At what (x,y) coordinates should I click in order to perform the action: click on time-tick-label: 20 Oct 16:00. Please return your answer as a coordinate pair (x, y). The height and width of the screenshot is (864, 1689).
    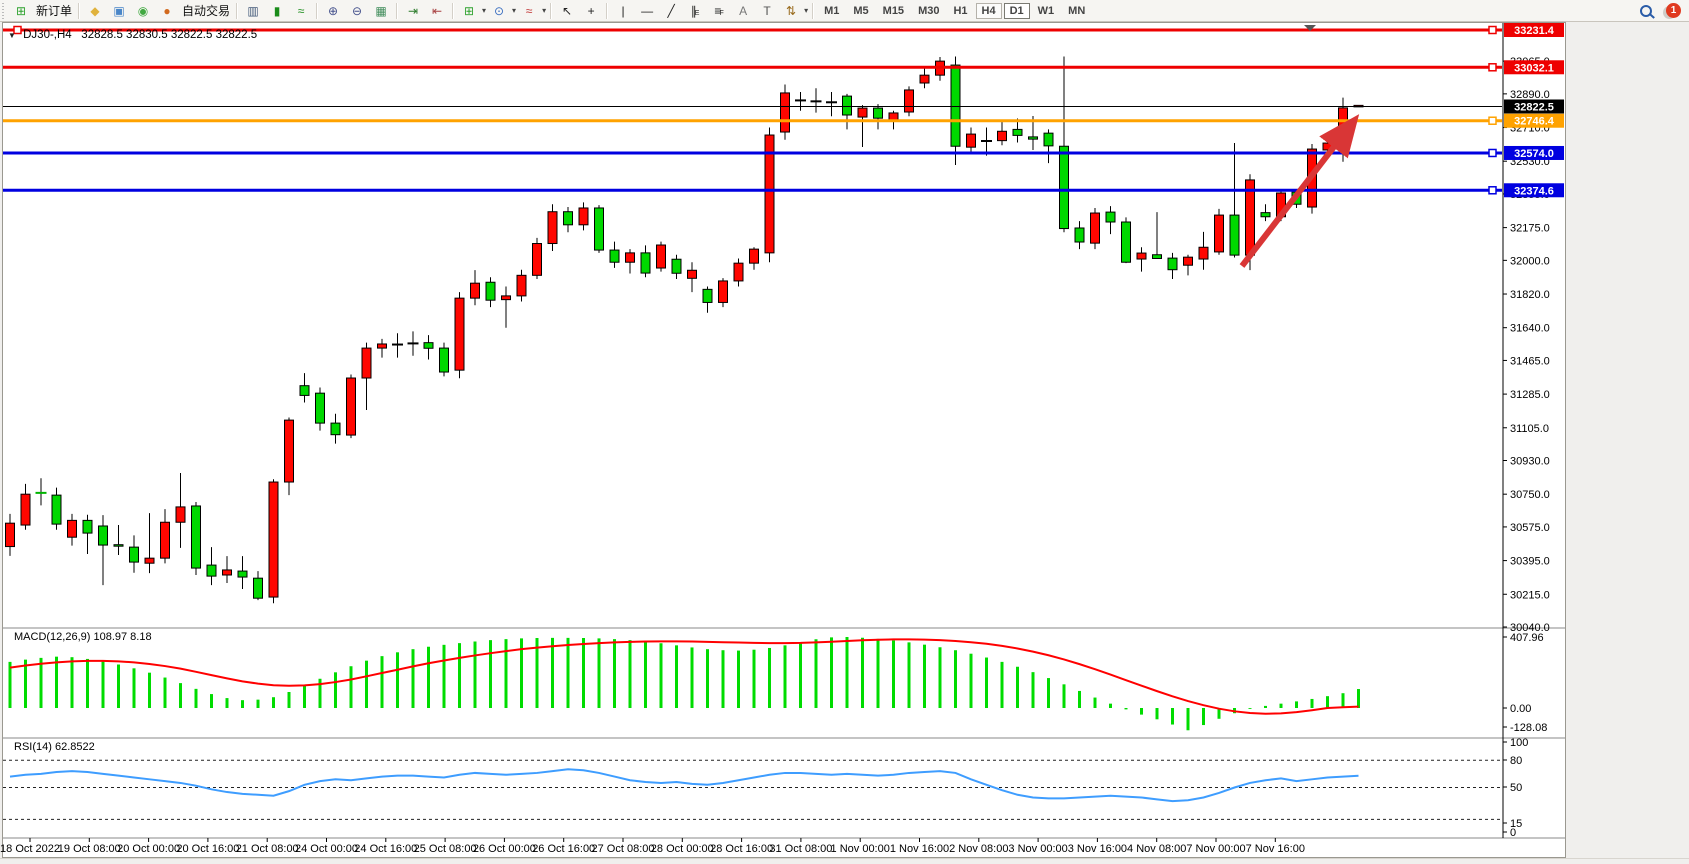
    Looking at the image, I should click on (207, 849).